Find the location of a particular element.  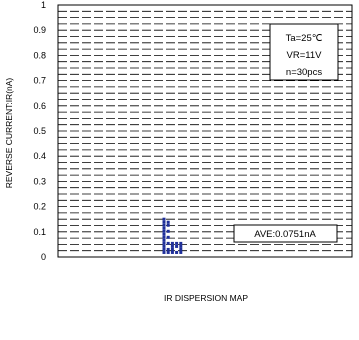

y-tick-label: 0.8 is located at coordinates (39, 55).